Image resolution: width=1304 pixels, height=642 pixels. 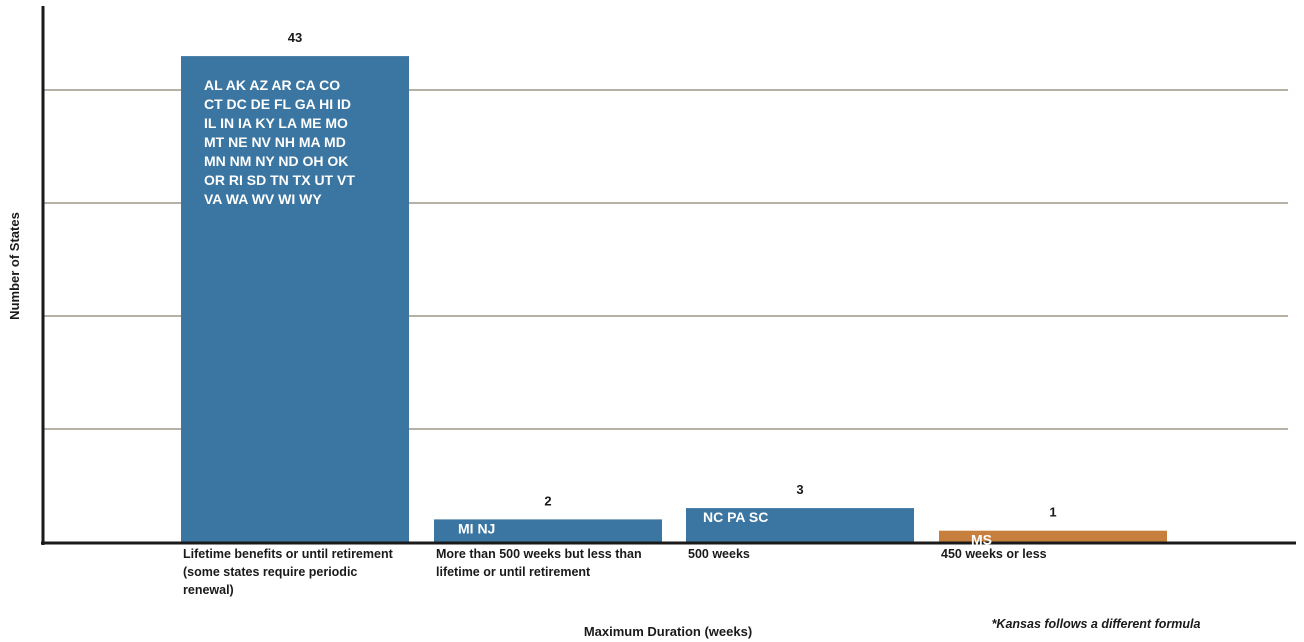 What do you see at coordinates (276, 161) in the screenshot?
I see `bar-state-label: MN NM NY ND OH OK` at bounding box center [276, 161].